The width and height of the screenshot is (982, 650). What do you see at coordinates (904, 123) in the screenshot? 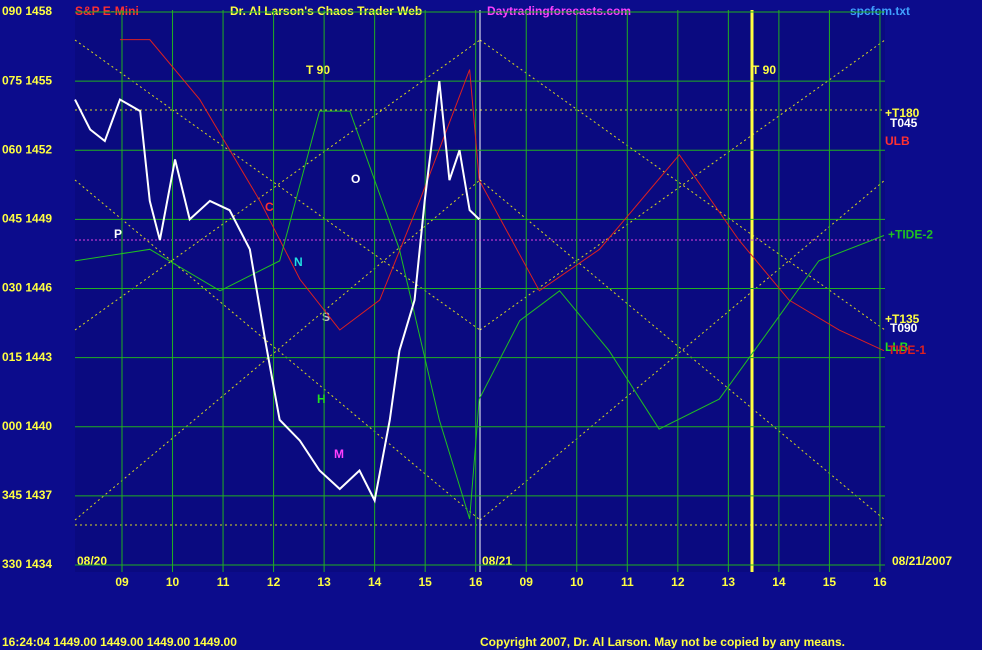
I see `annotation: T045` at bounding box center [904, 123].